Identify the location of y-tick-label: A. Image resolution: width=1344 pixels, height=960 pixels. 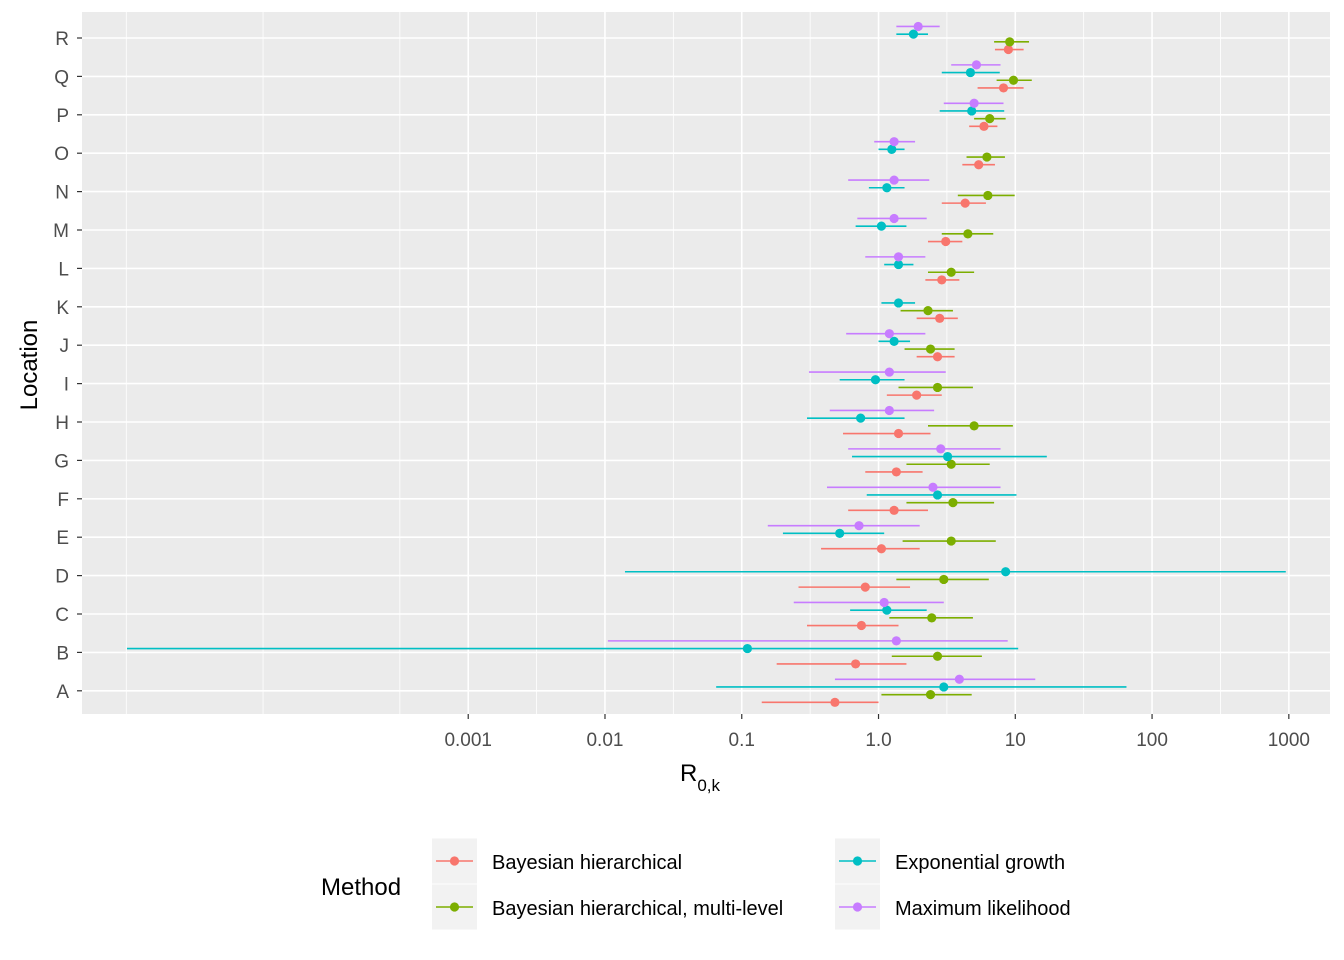
(62, 692).